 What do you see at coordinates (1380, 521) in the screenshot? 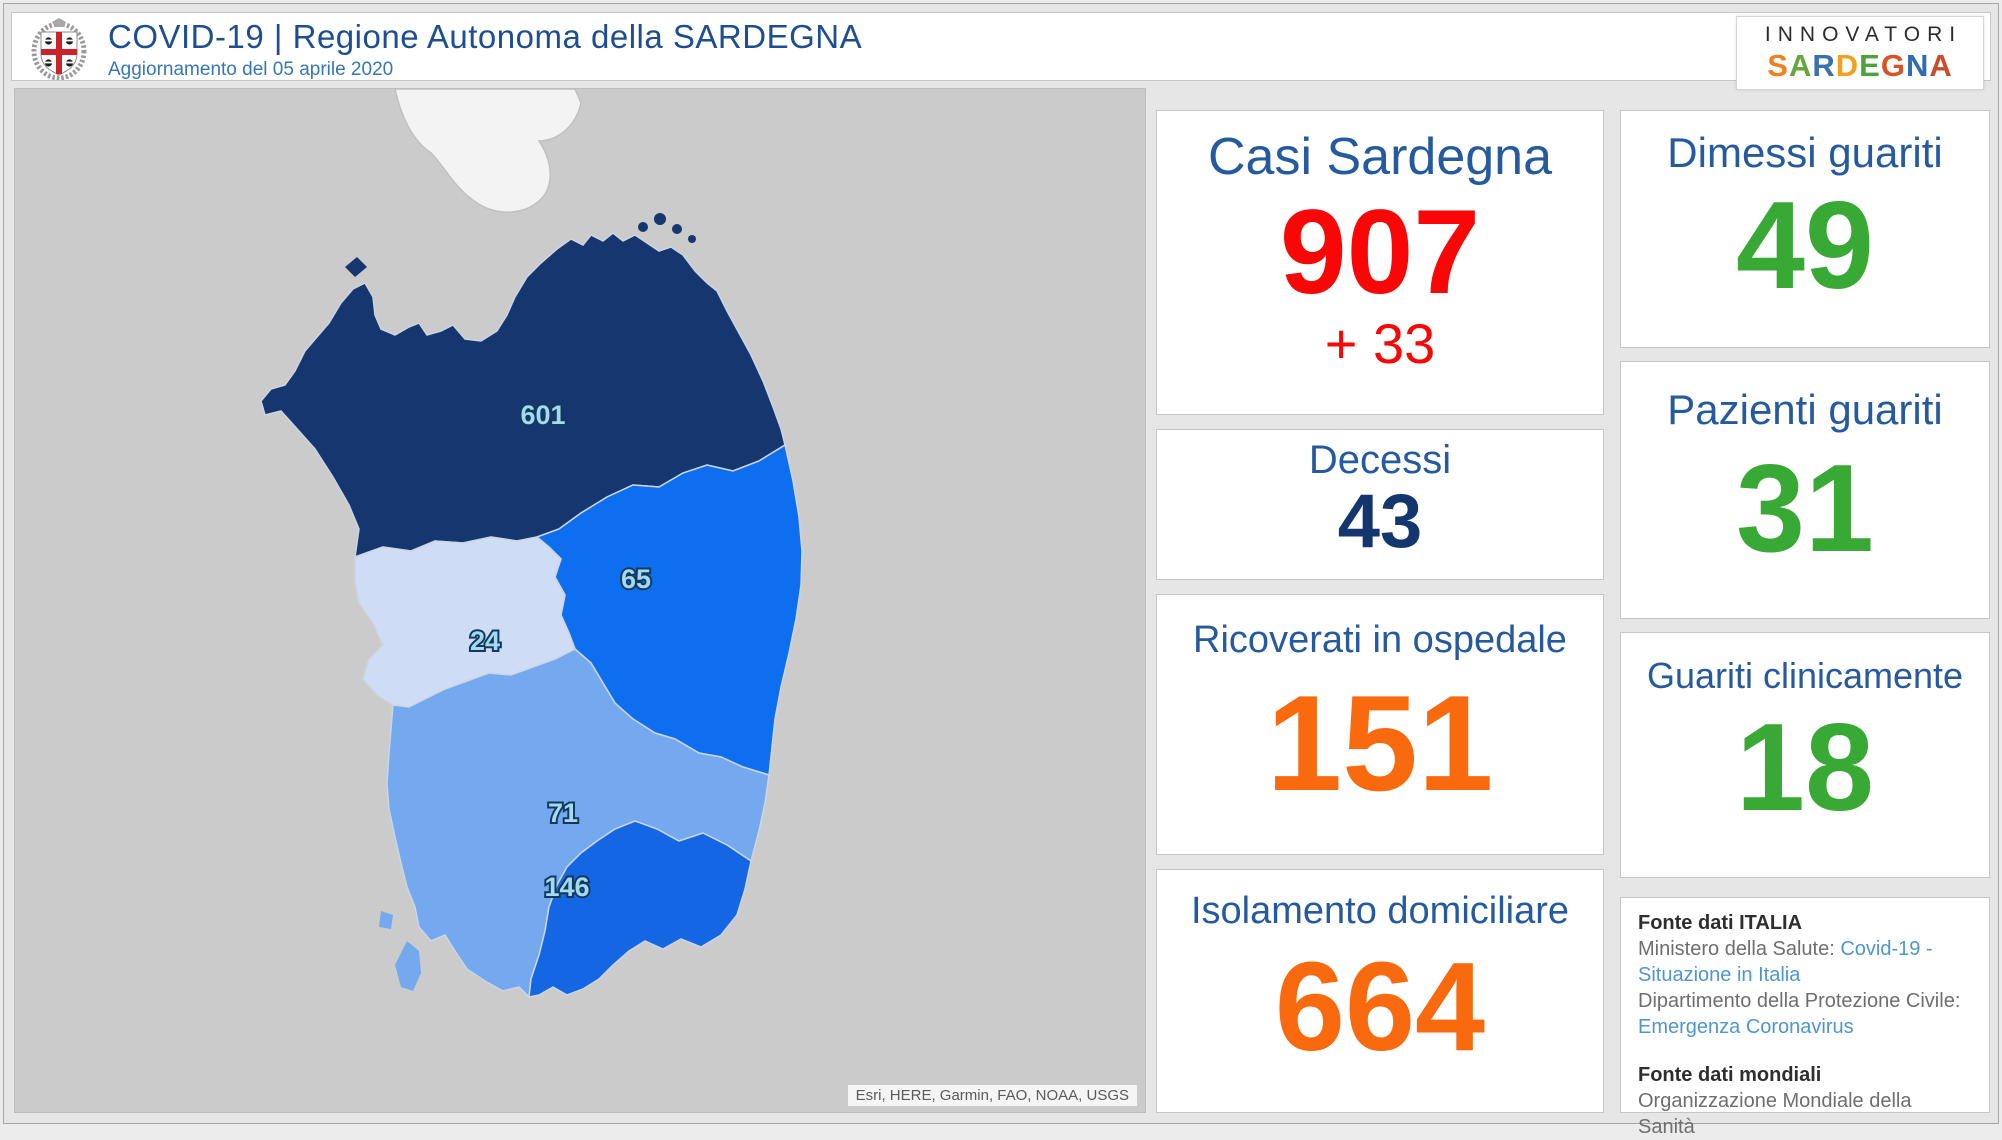
I see `decessi-value: 43` at bounding box center [1380, 521].